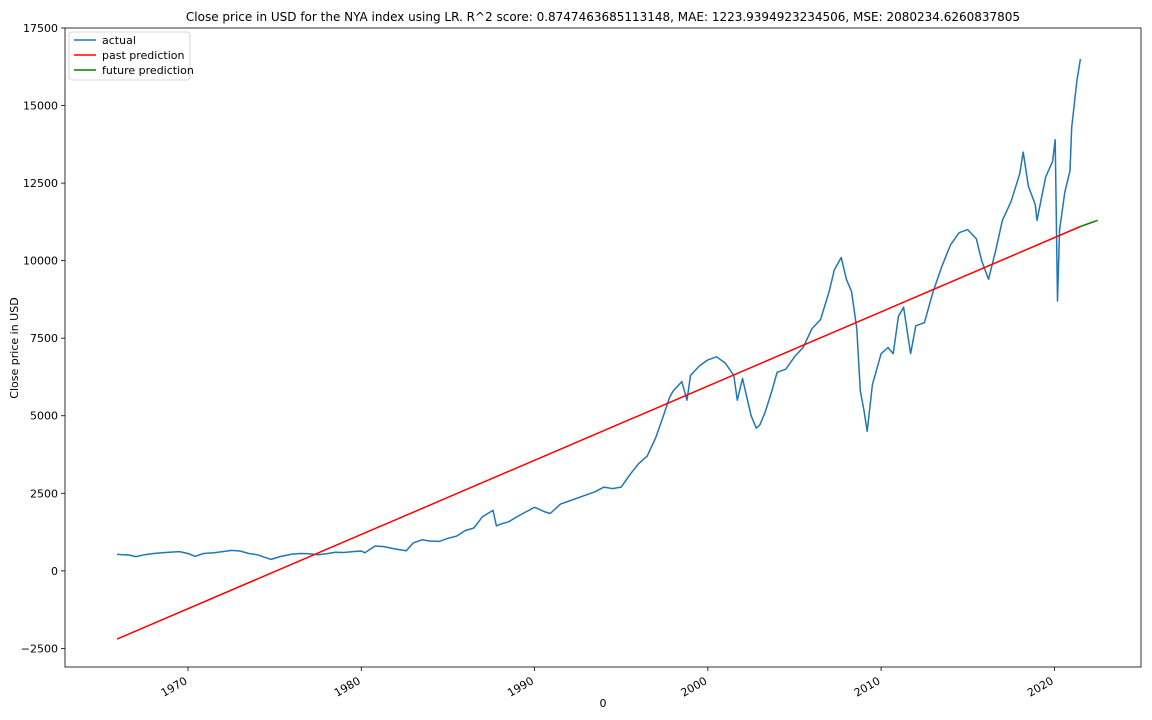  Describe the element at coordinates (39, 648) in the screenshot. I see `y-tick-label: −2500` at that location.